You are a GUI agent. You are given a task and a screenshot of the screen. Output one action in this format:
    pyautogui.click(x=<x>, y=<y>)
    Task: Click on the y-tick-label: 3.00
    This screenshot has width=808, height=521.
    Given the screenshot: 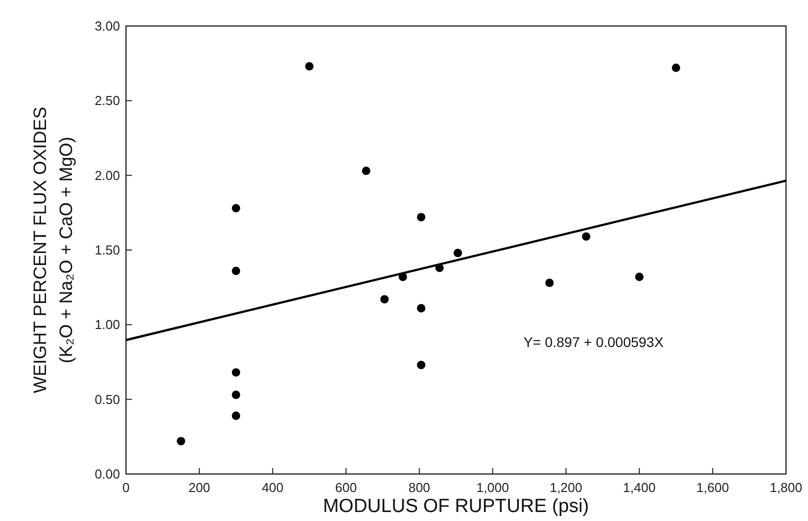 What is the action you would take?
    pyautogui.click(x=107, y=26)
    